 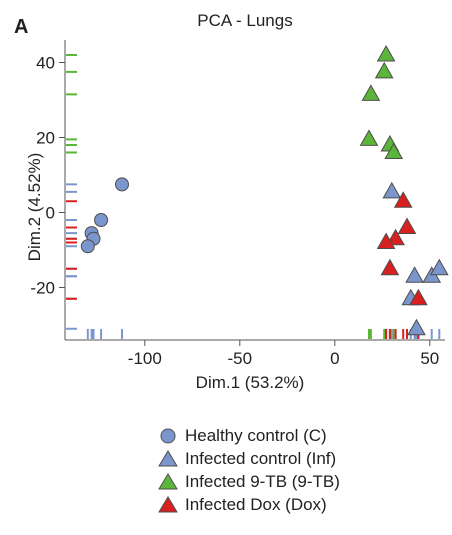 I want to click on legend-item-healthy-control: Healthy control (C), so click(x=249, y=435).